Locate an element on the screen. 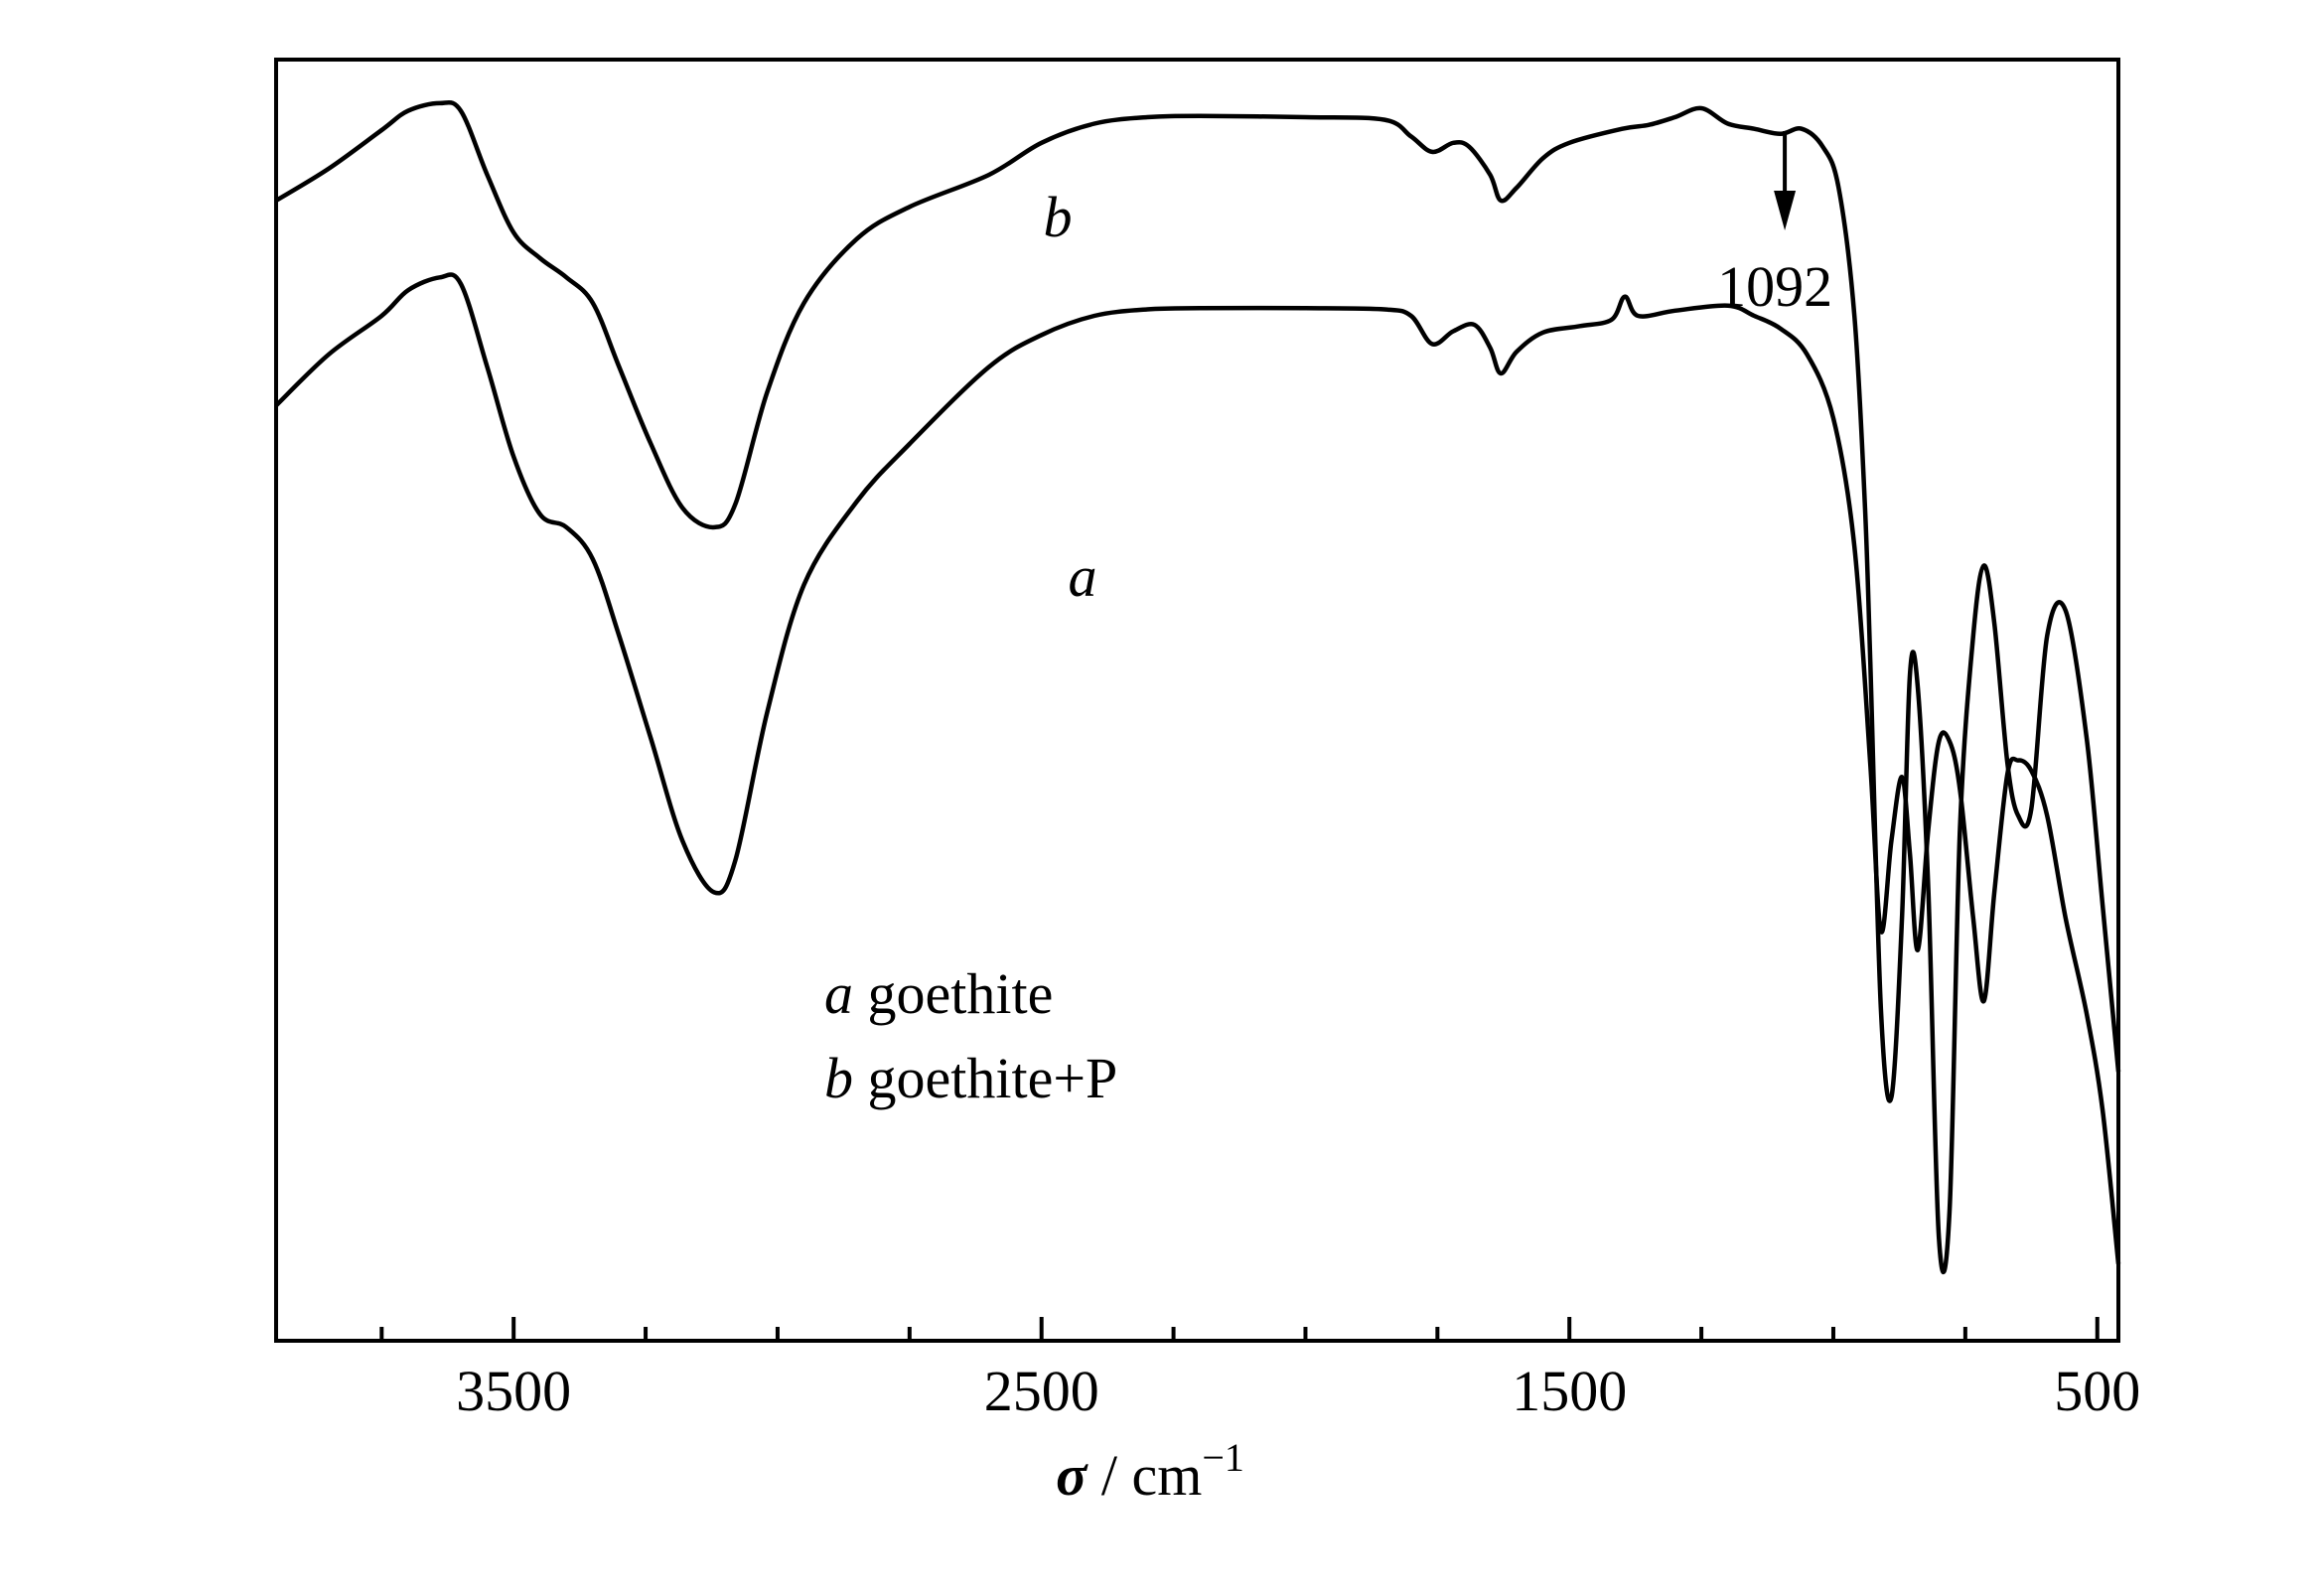 This screenshot has width=2321, height=1596. legend-text-b: goethite+P is located at coordinates (985, 1078).